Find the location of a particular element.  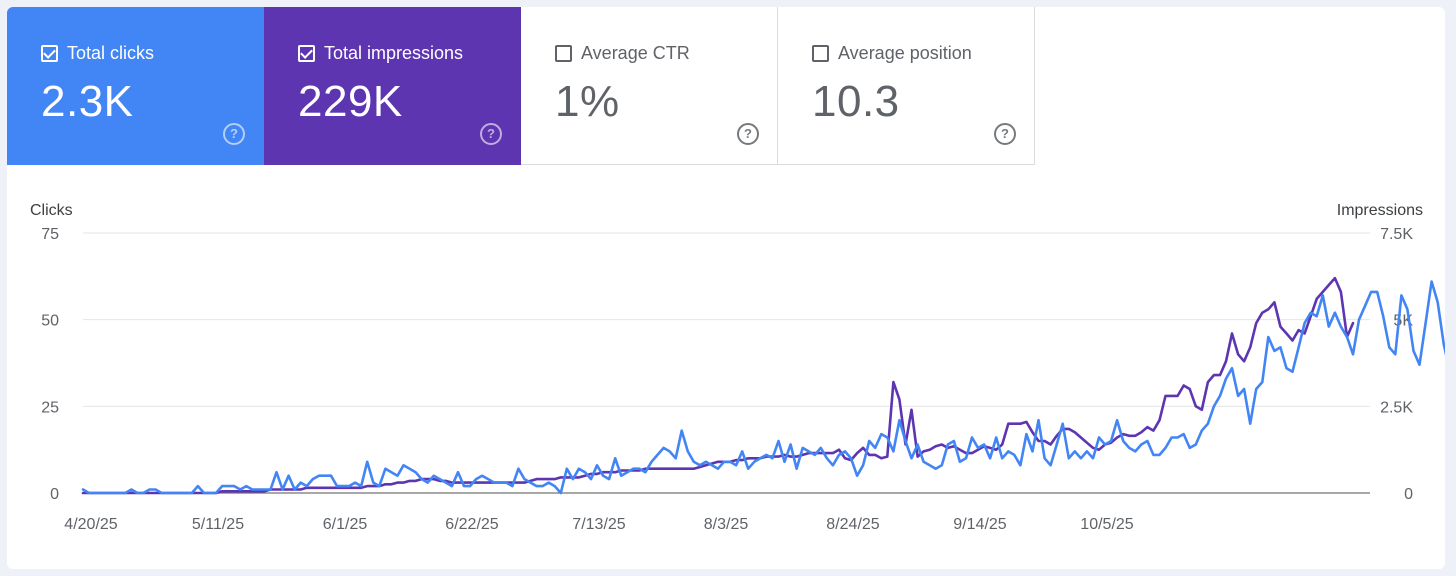

x-tick-label: 10/5/25 is located at coordinates (1106, 524).